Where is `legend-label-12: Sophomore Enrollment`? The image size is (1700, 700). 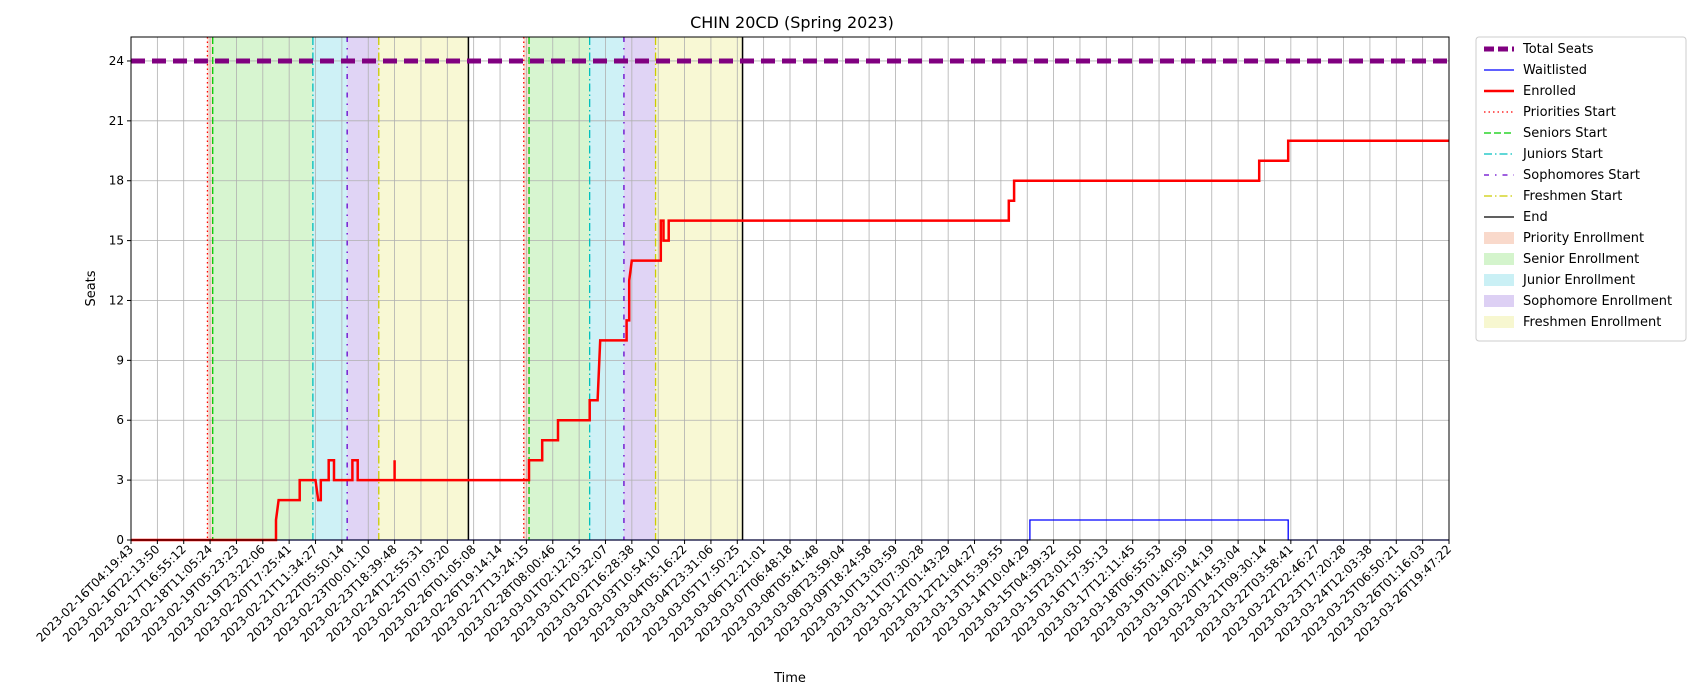 legend-label-12: Sophomore Enrollment is located at coordinates (1597, 301).